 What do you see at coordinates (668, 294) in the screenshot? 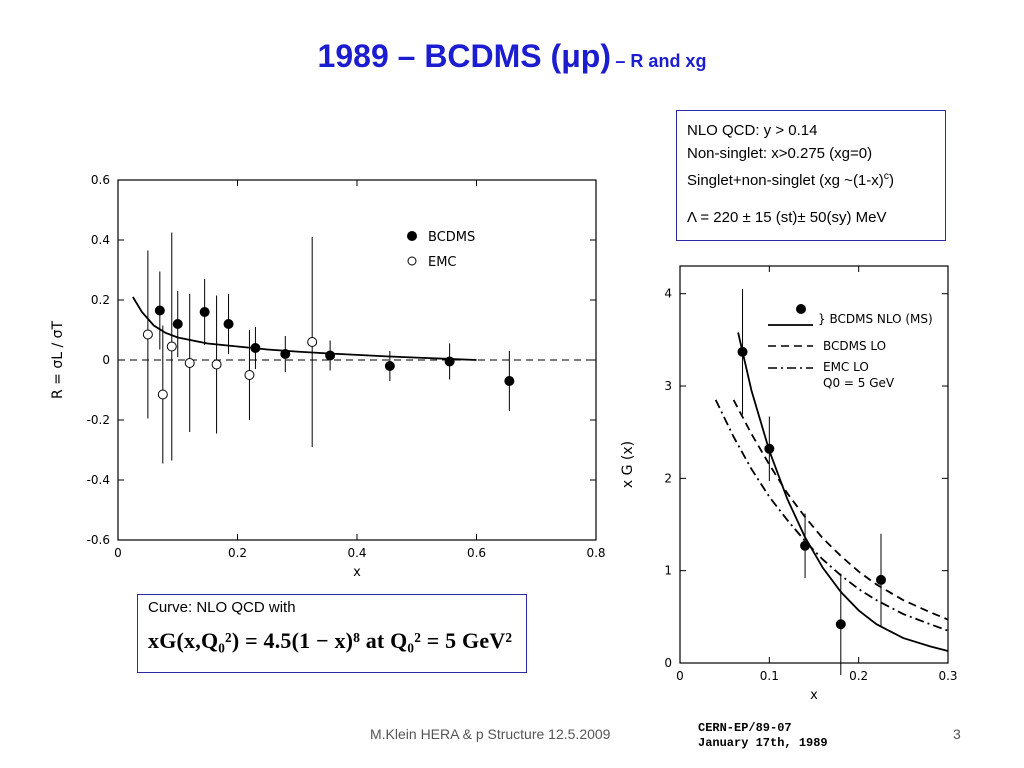
I see `y-tick-label: 4` at bounding box center [668, 294].